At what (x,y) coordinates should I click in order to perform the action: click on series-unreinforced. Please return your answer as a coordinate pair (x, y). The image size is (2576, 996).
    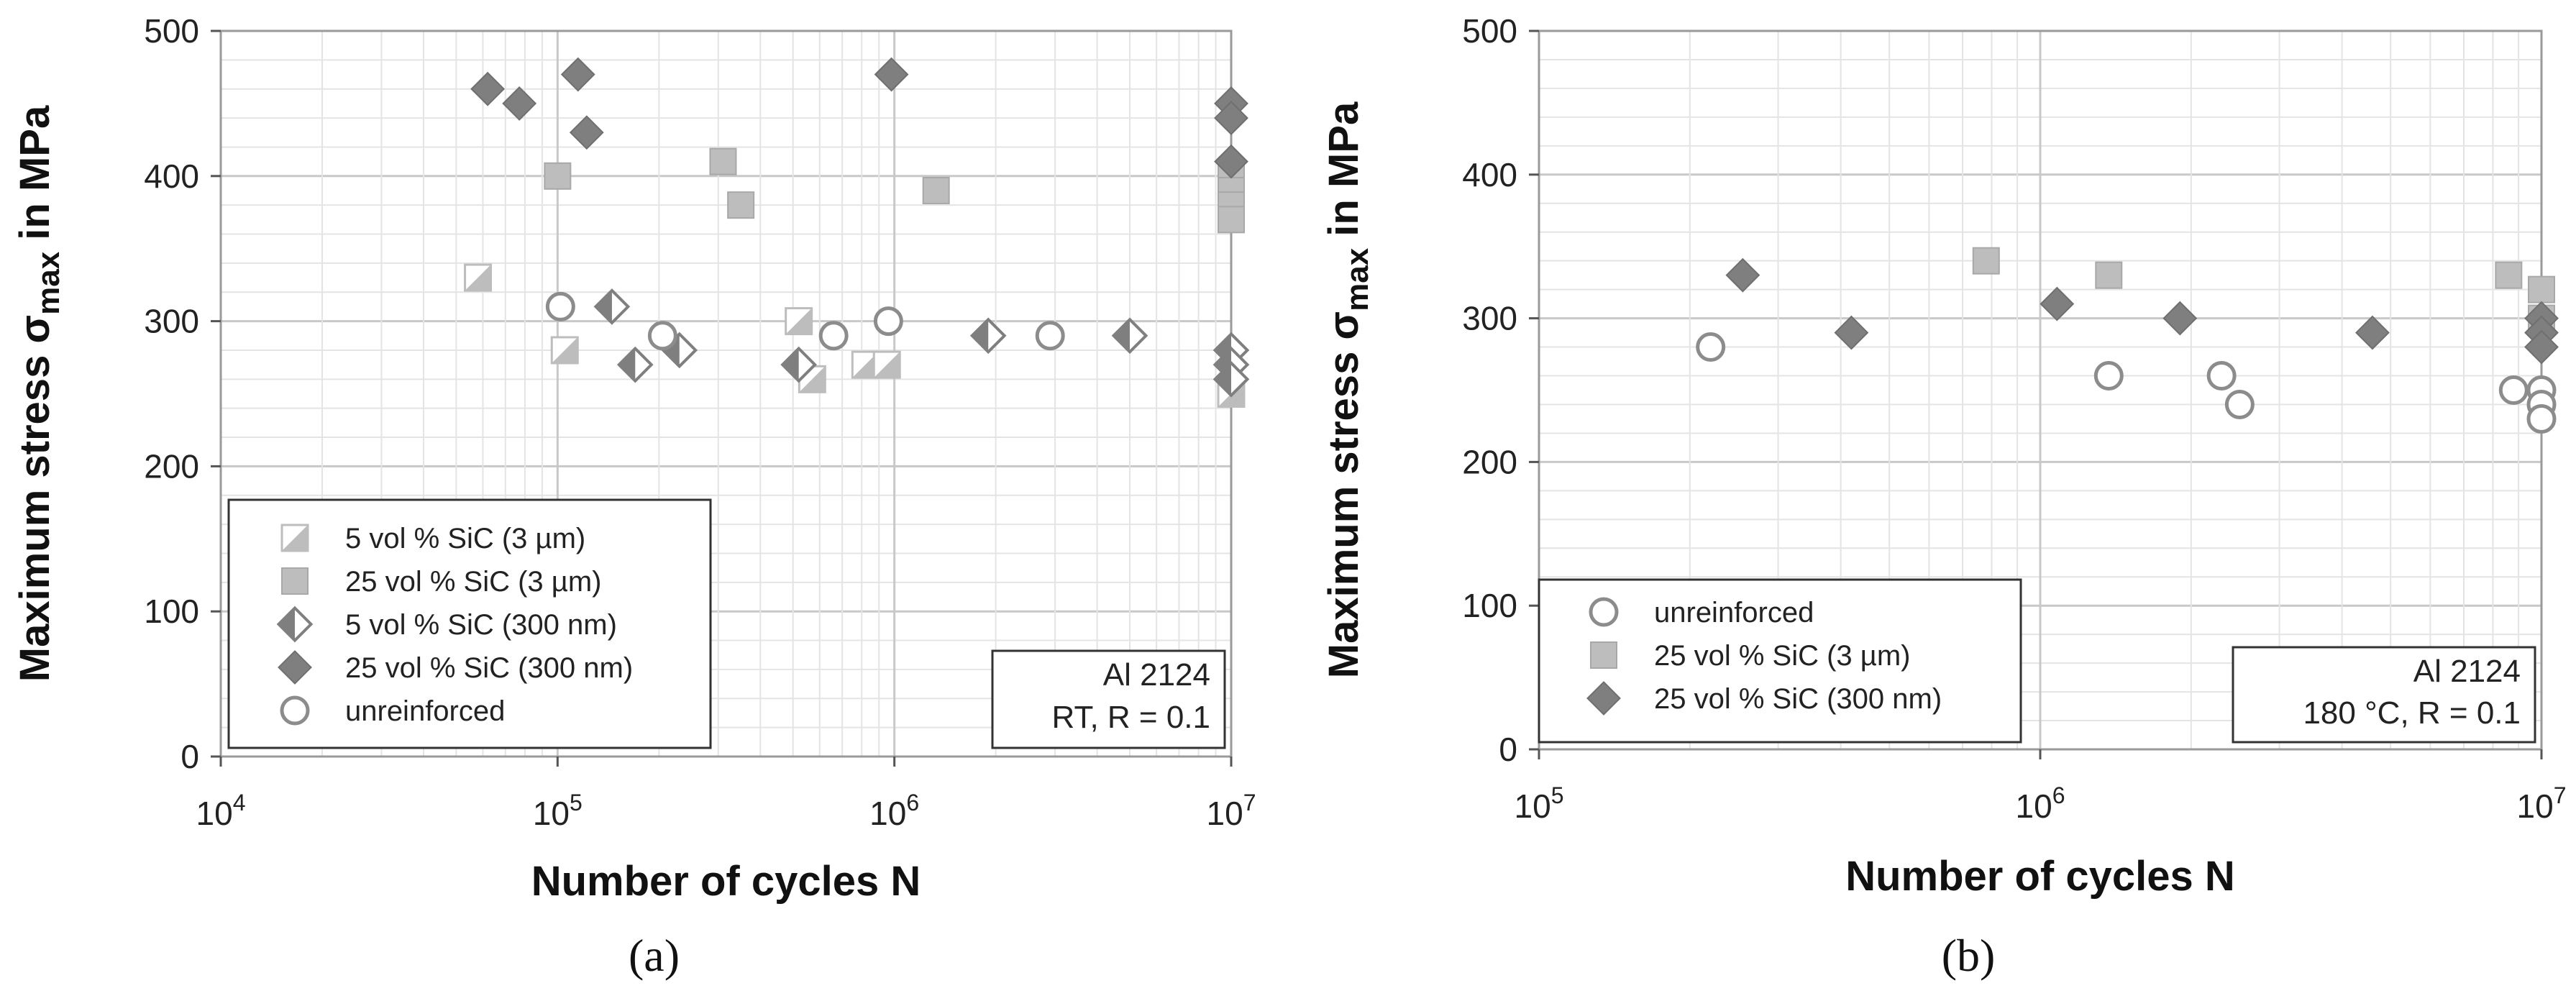
    Looking at the image, I should click on (805, 321).